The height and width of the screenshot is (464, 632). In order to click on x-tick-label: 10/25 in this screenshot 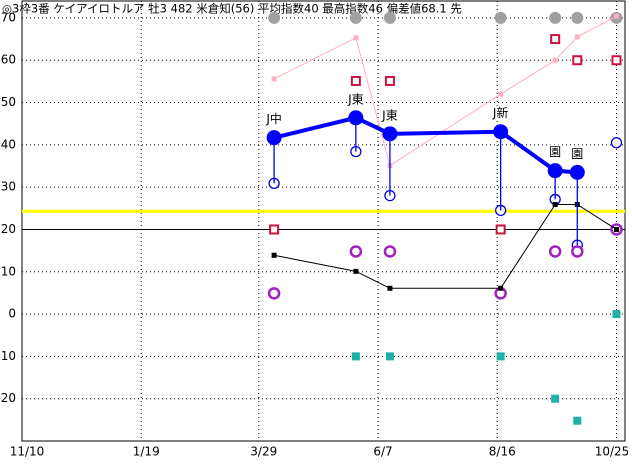, I will do `click(612, 452)`.